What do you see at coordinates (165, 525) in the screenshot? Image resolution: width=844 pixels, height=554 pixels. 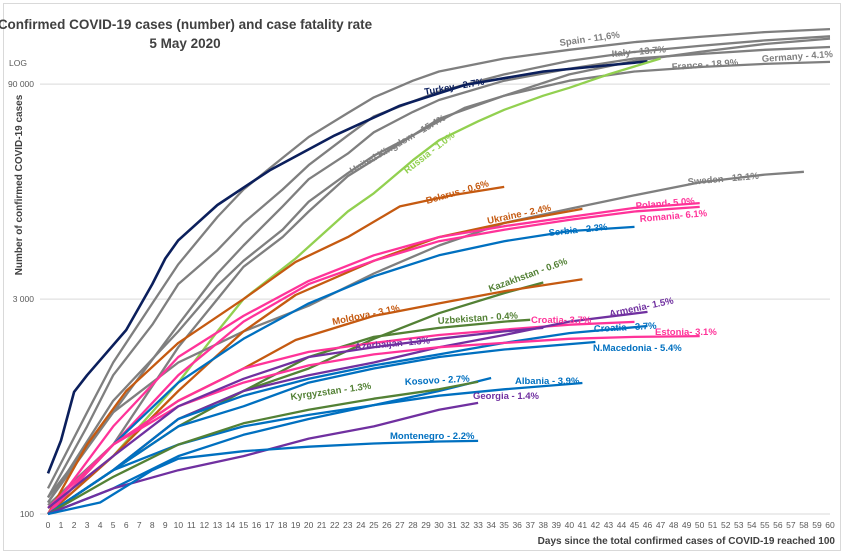 I see `x-tick-label: 9` at bounding box center [165, 525].